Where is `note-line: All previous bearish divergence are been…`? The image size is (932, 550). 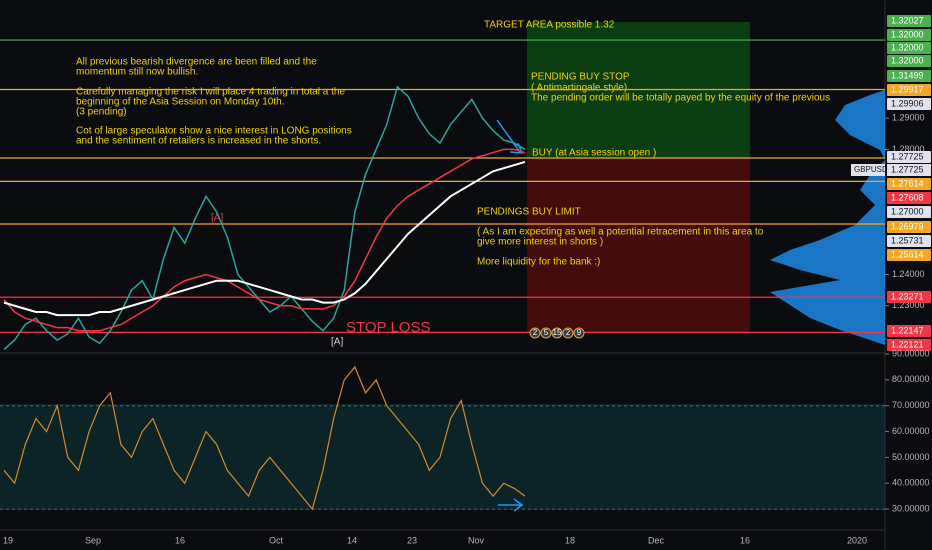 note-line: All previous bearish divergence are been… is located at coordinates (196, 62).